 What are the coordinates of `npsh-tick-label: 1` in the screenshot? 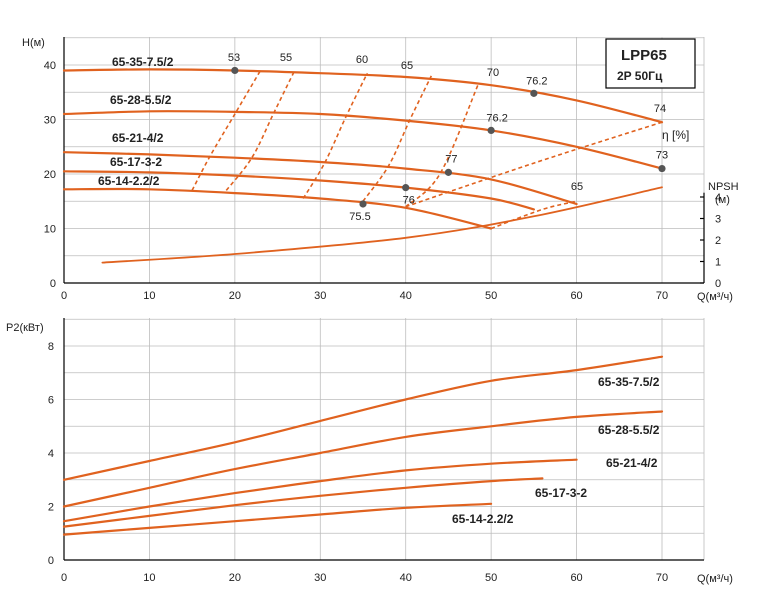 It's located at (718, 263).